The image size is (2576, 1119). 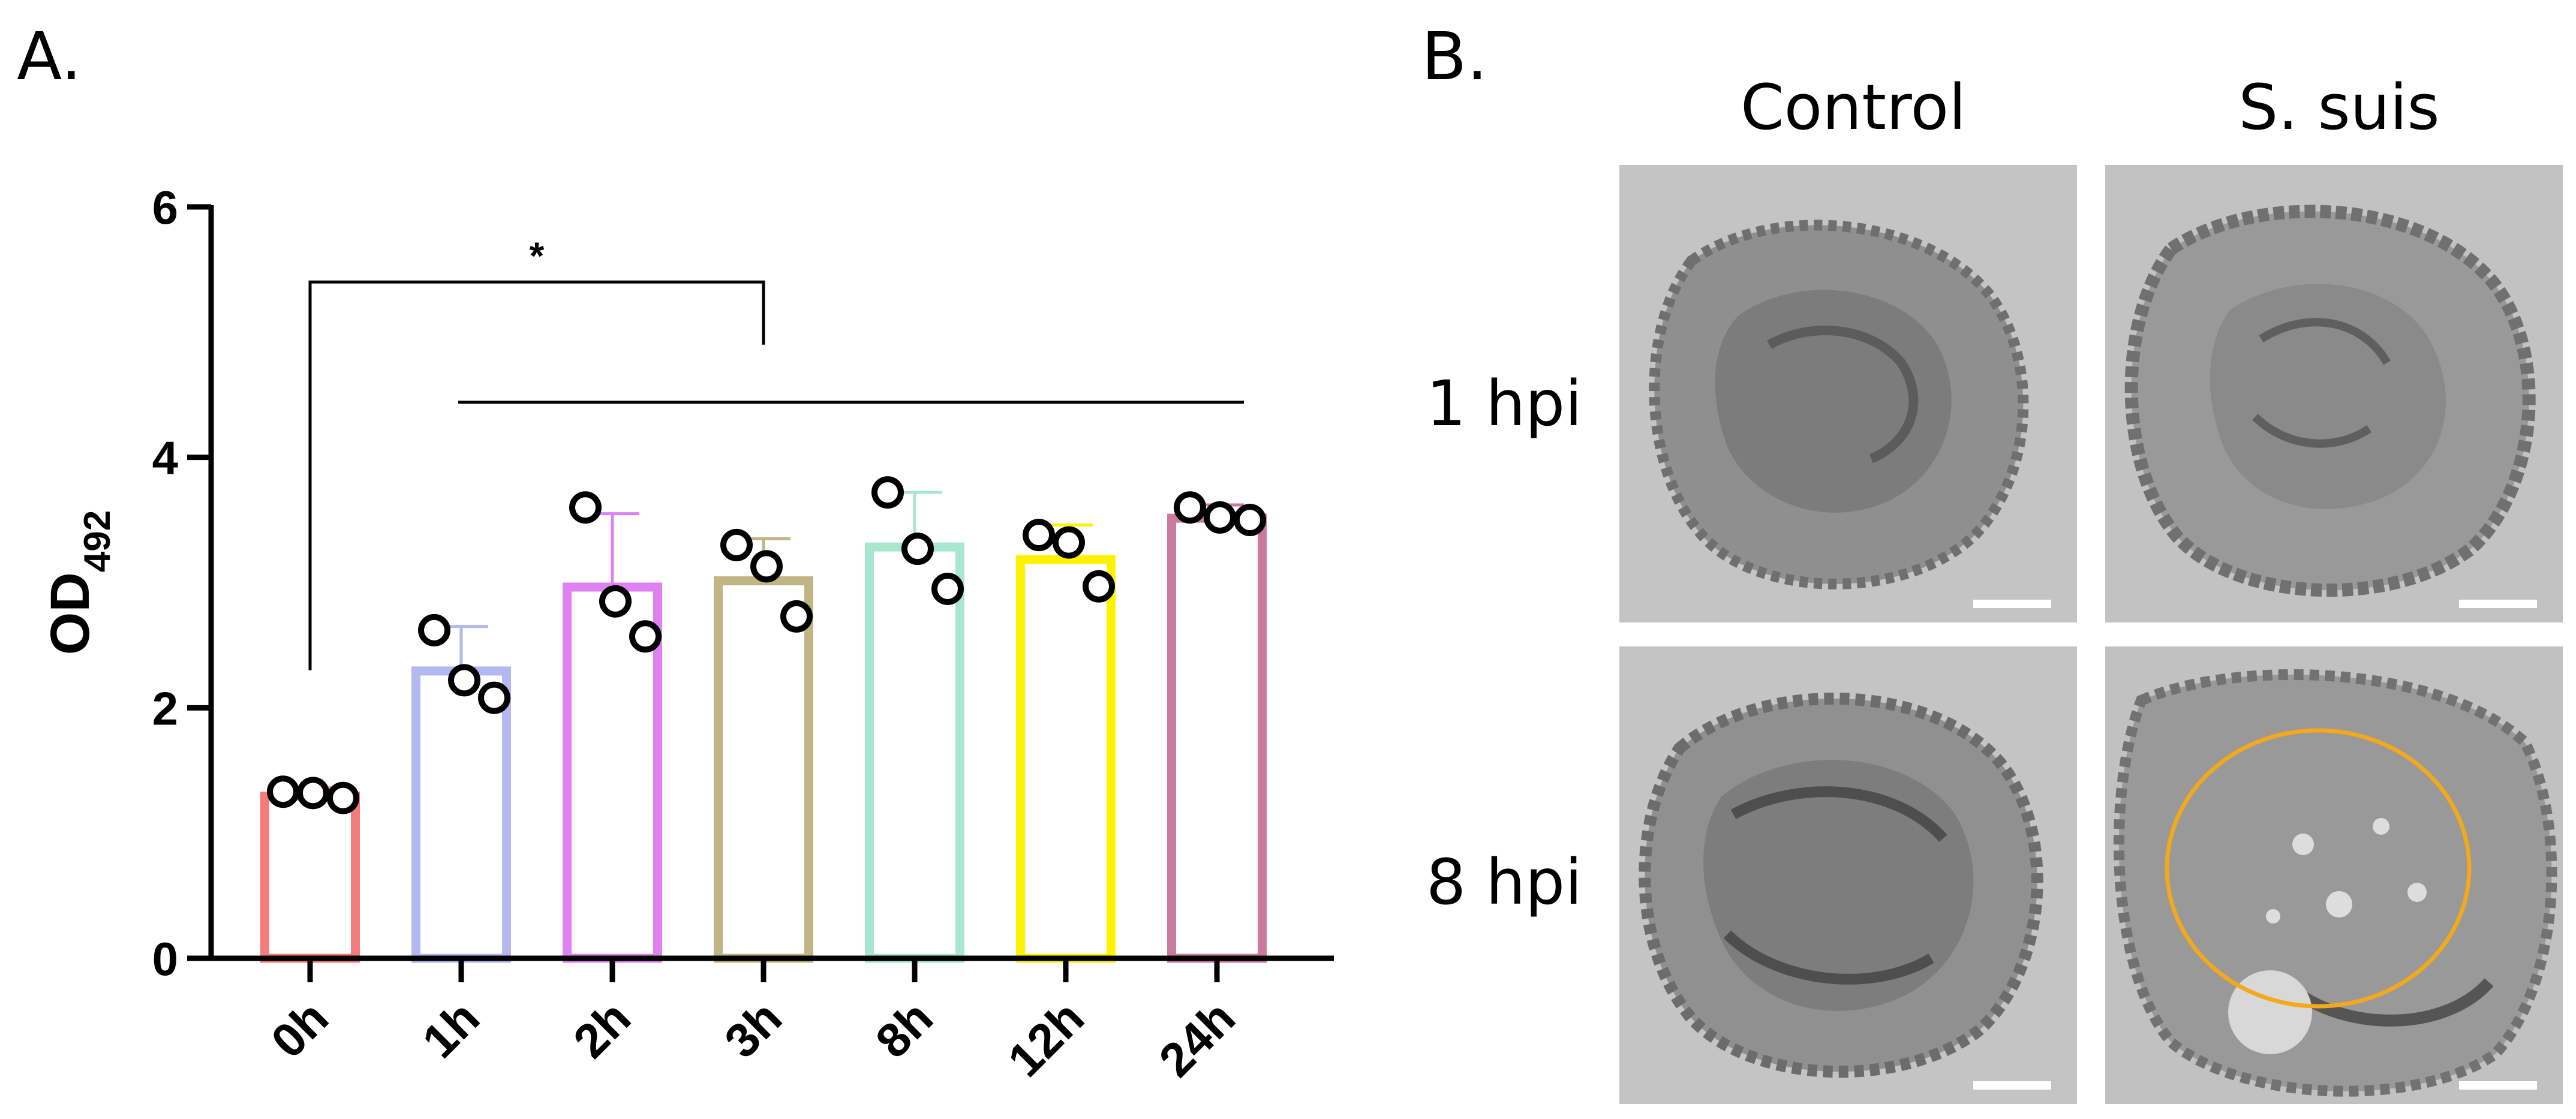 I want to click on bar-8h, so click(x=915, y=752).